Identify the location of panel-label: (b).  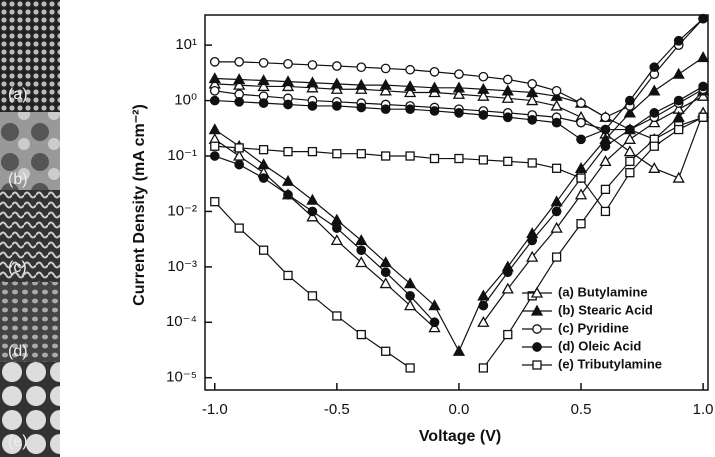
(18, 179).